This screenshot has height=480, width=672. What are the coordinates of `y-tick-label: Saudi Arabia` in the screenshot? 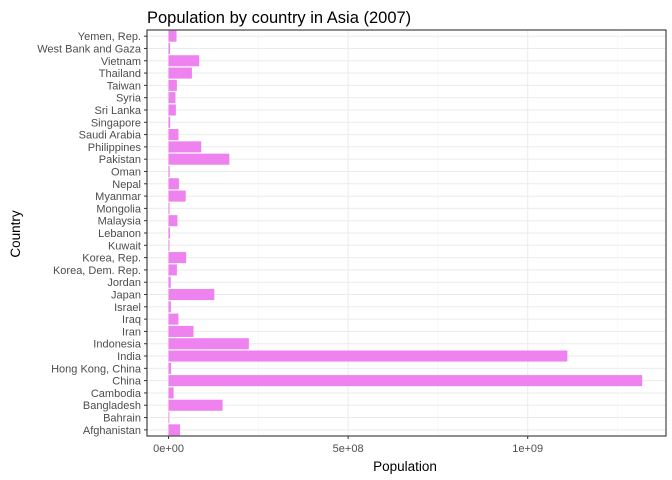 It's located at (110, 136).